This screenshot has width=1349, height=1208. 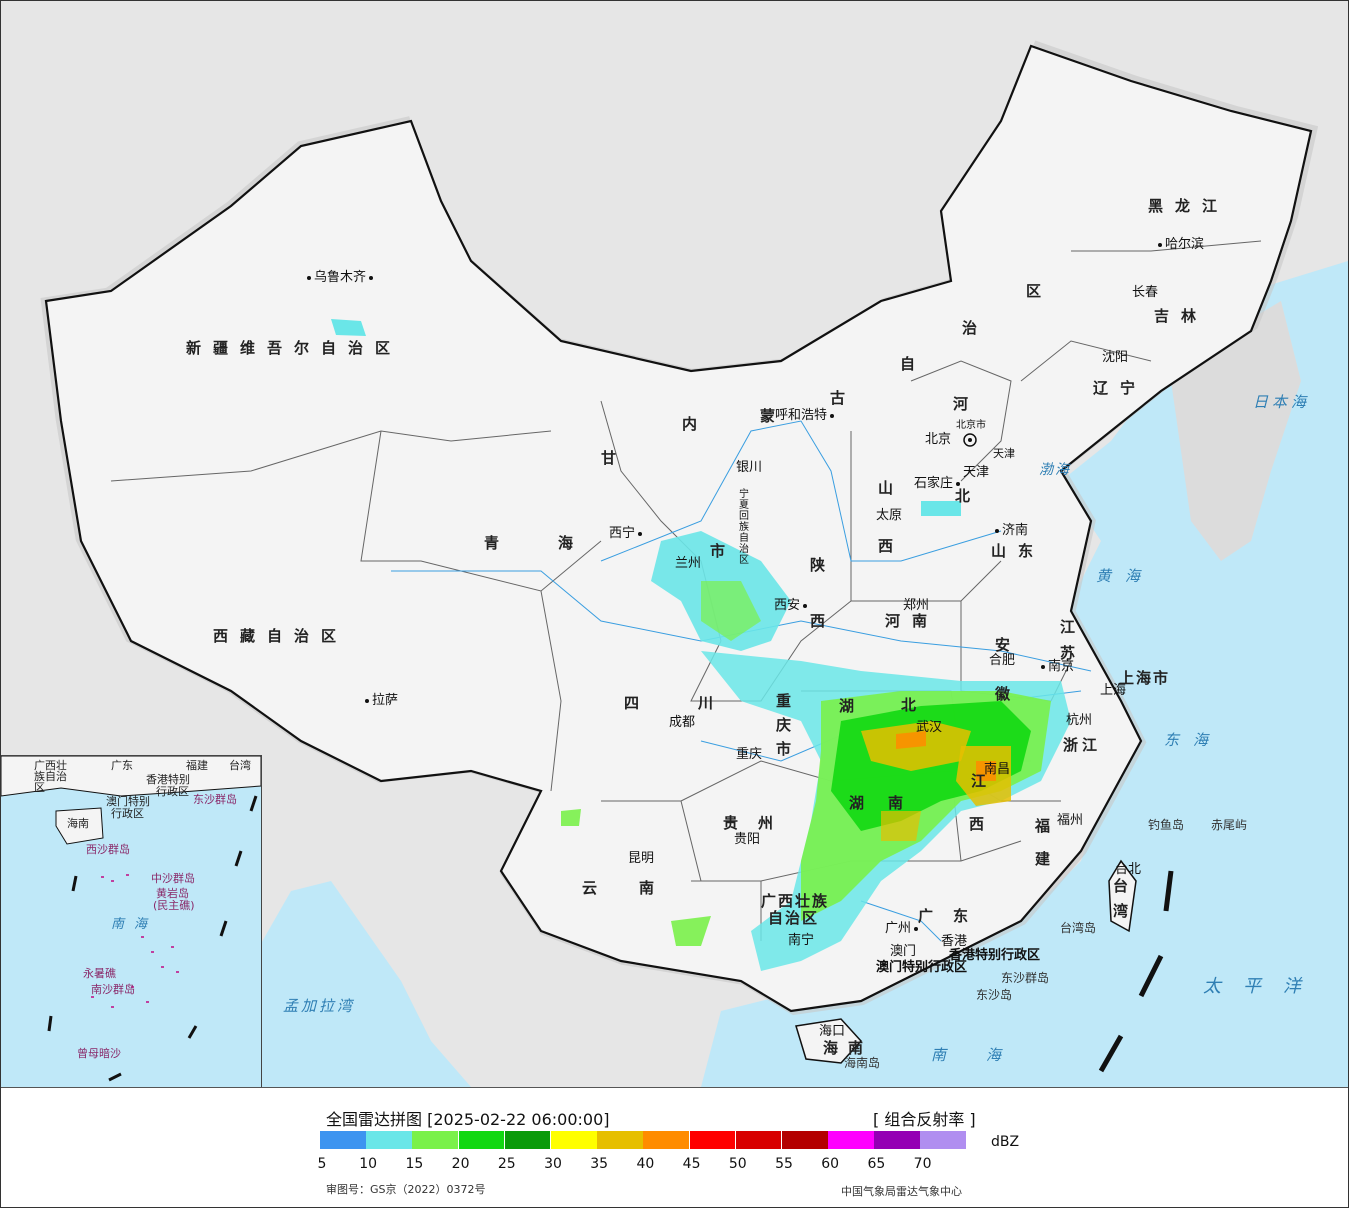 What do you see at coordinates (1057, 666) in the screenshot?
I see `city-nanjing: 南京` at bounding box center [1057, 666].